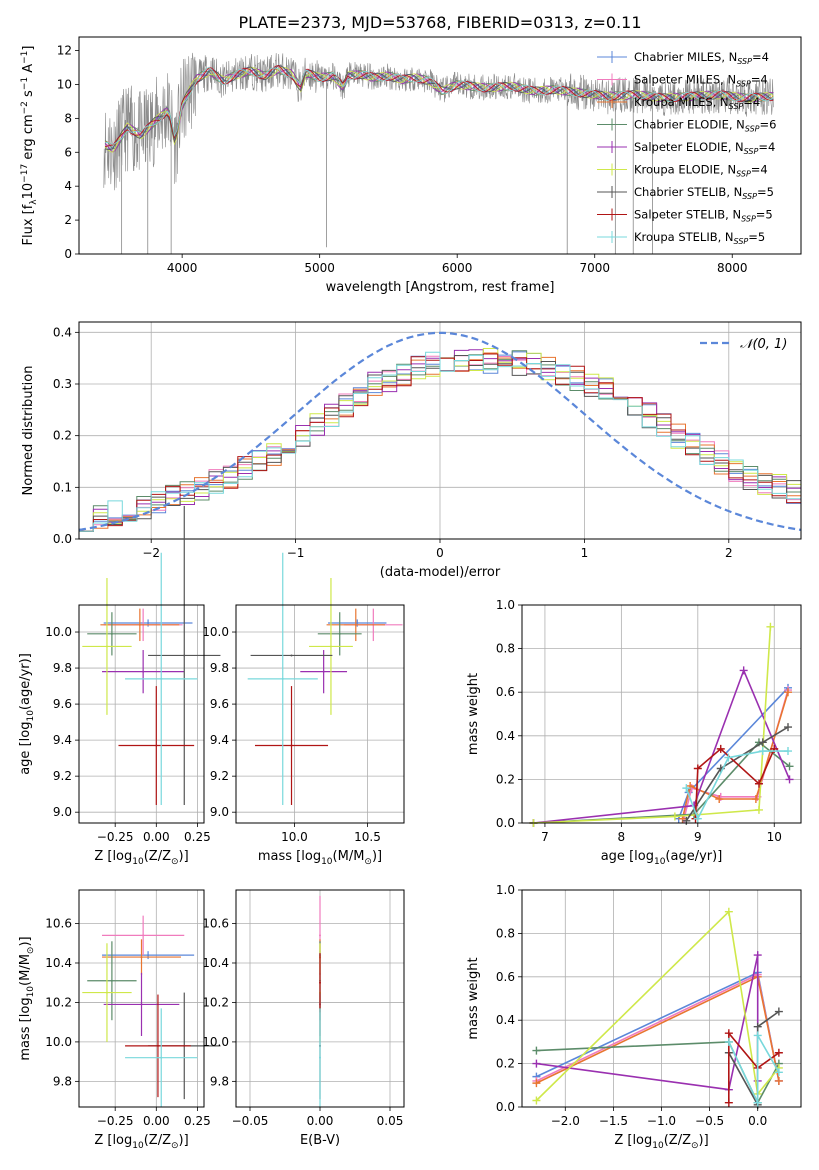  Describe the element at coordinates (25, 1007) in the screenshot. I see `label-part: log` at that location.